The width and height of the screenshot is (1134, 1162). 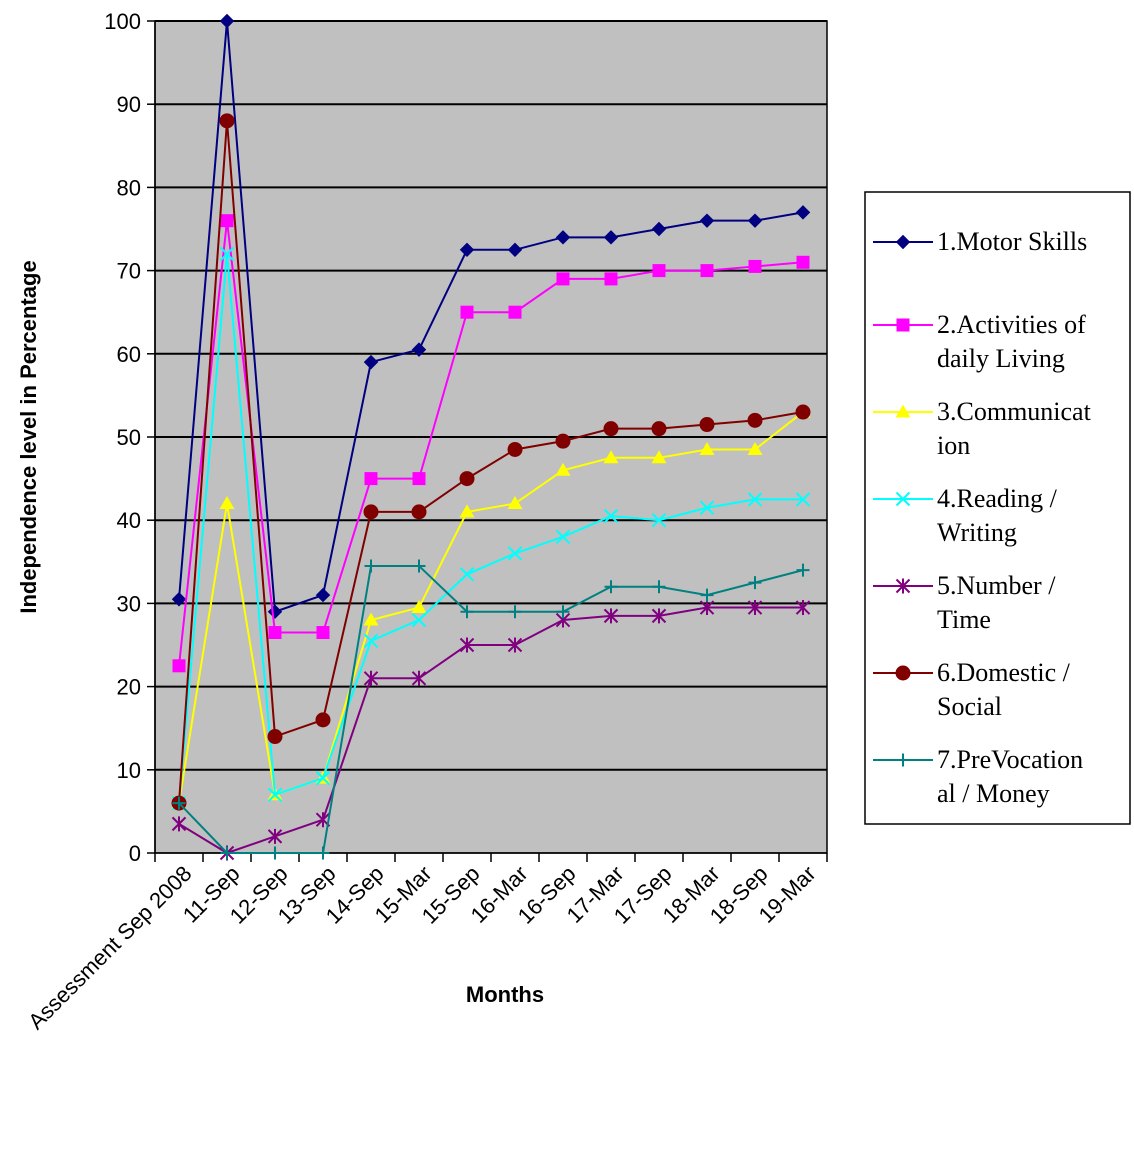 What do you see at coordinates (969, 706) in the screenshot?
I see `legend-label: Social` at bounding box center [969, 706].